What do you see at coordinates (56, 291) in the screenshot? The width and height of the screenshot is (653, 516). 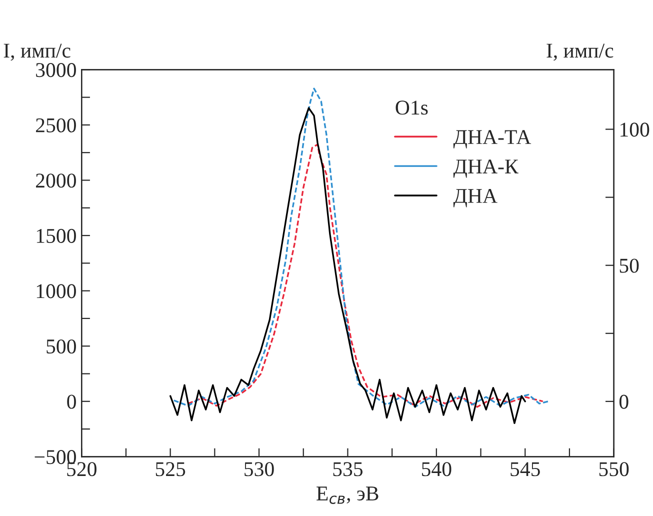 I see `y-tick-label: 1000` at bounding box center [56, 291].